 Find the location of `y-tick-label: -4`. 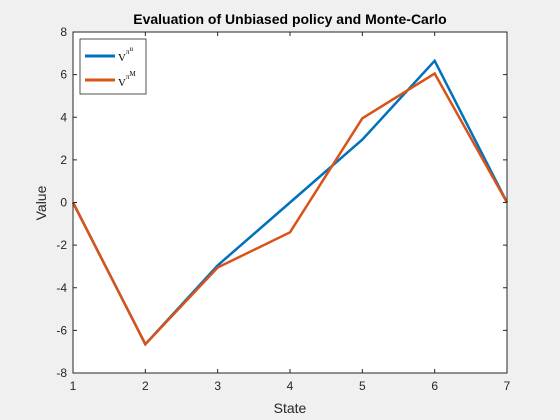

y-tick-label: -4 is located at coordinates (61, 288).